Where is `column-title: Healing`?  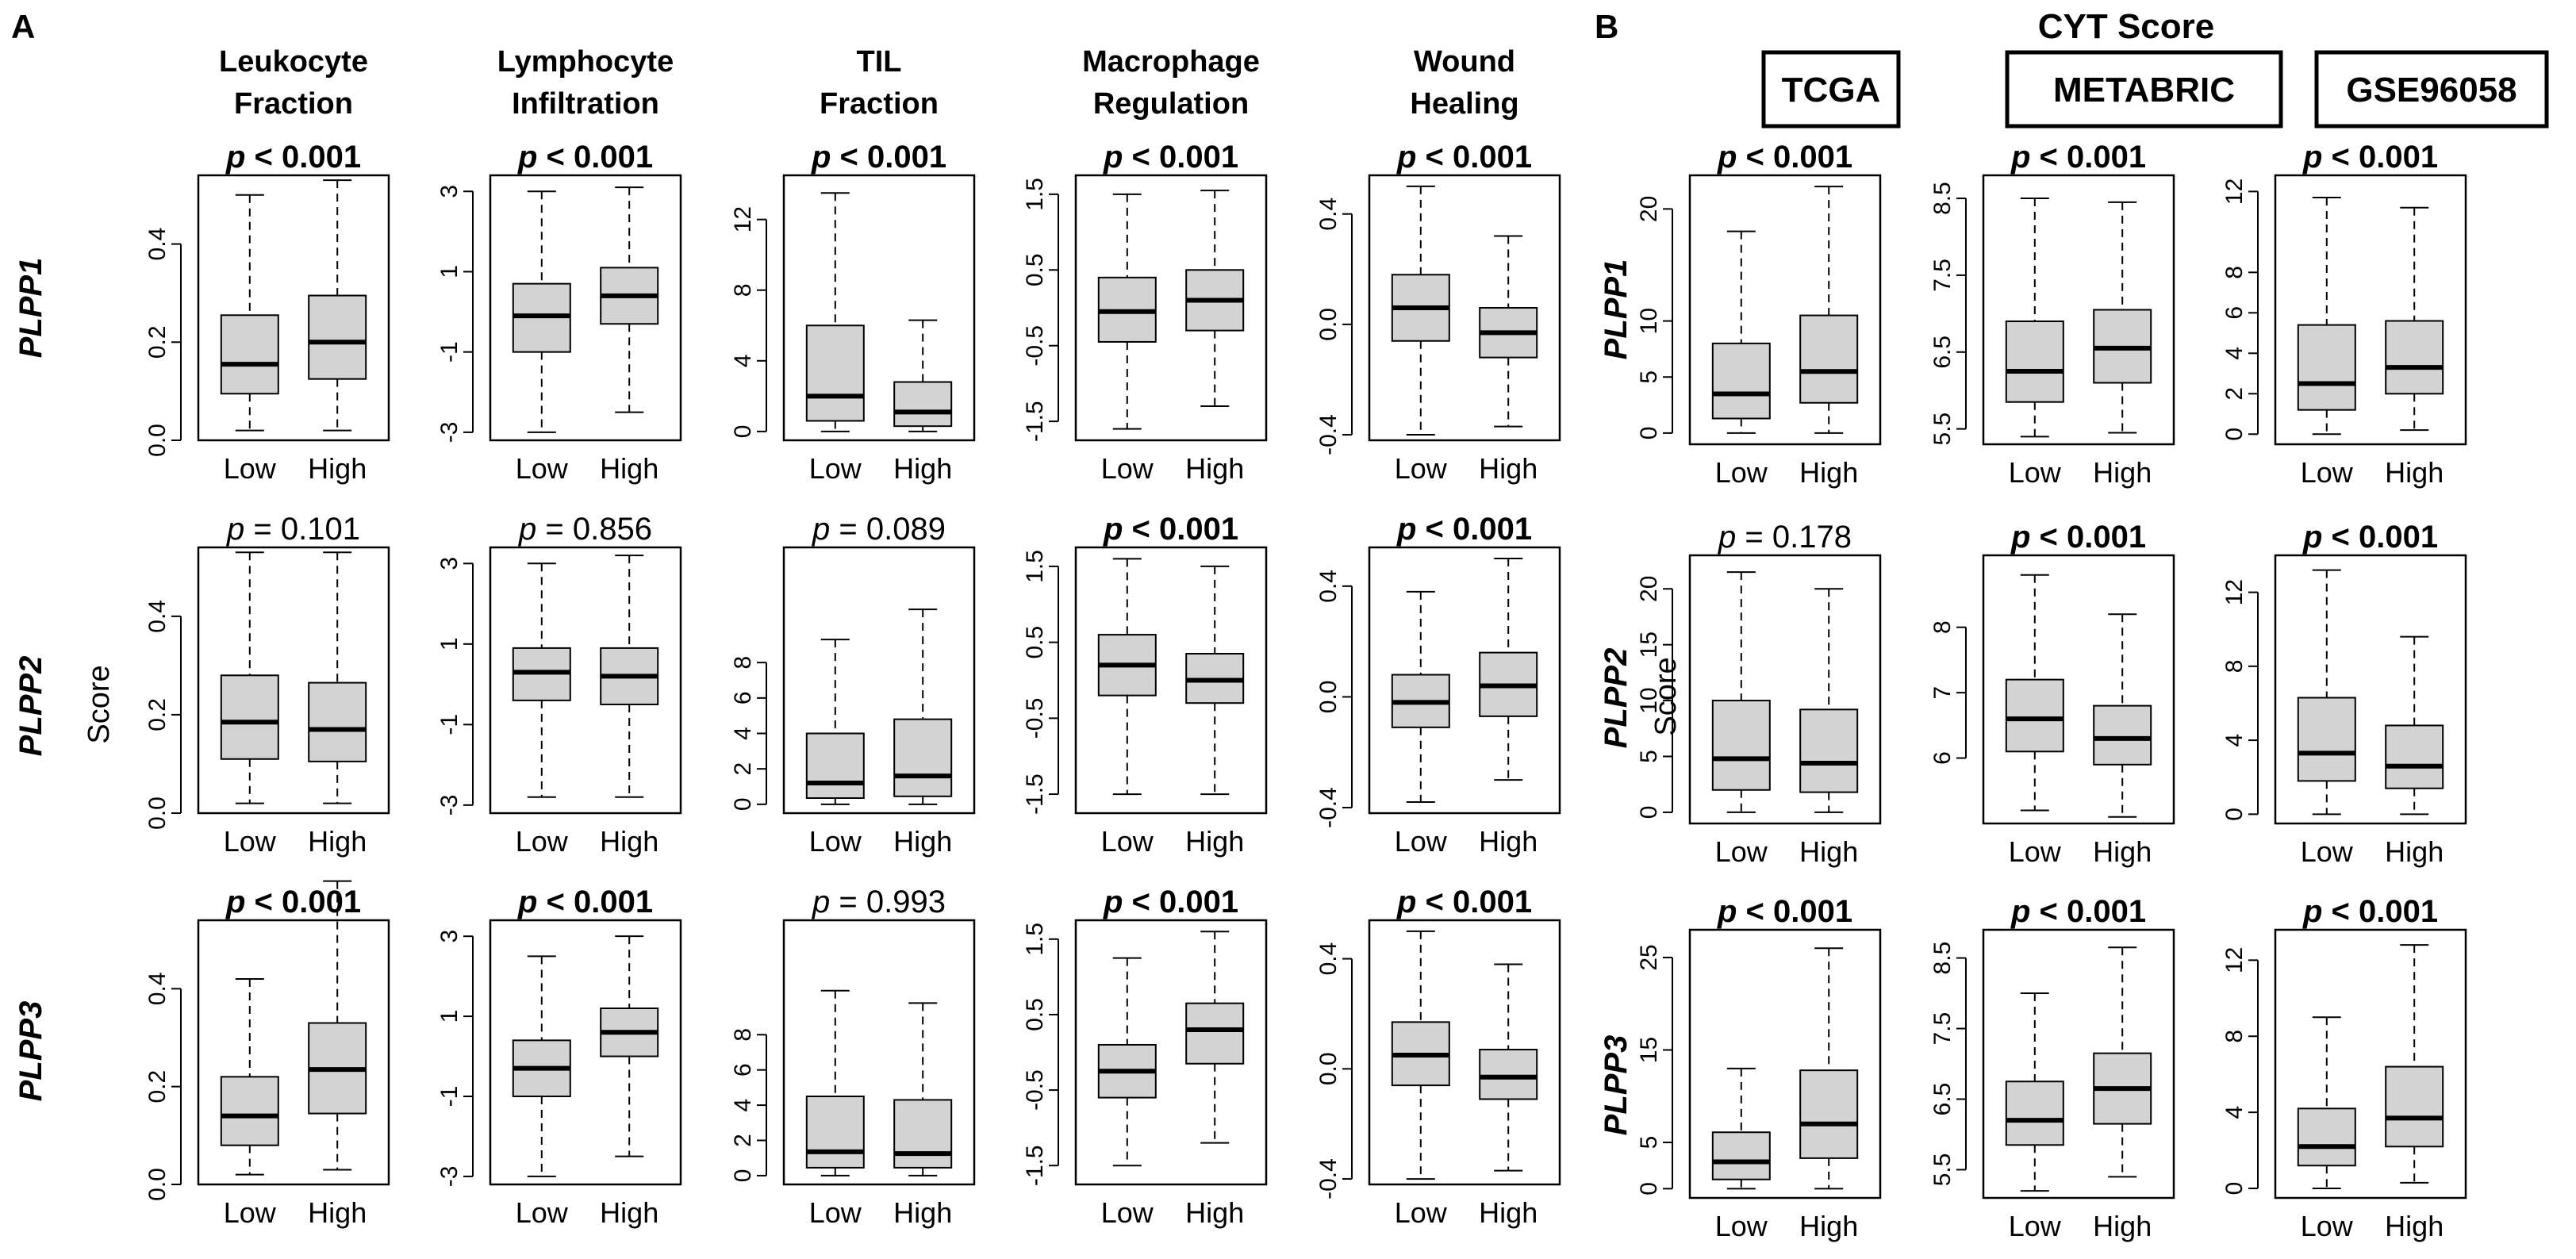
column-title: Healing is located at coordinates (1464, 104).